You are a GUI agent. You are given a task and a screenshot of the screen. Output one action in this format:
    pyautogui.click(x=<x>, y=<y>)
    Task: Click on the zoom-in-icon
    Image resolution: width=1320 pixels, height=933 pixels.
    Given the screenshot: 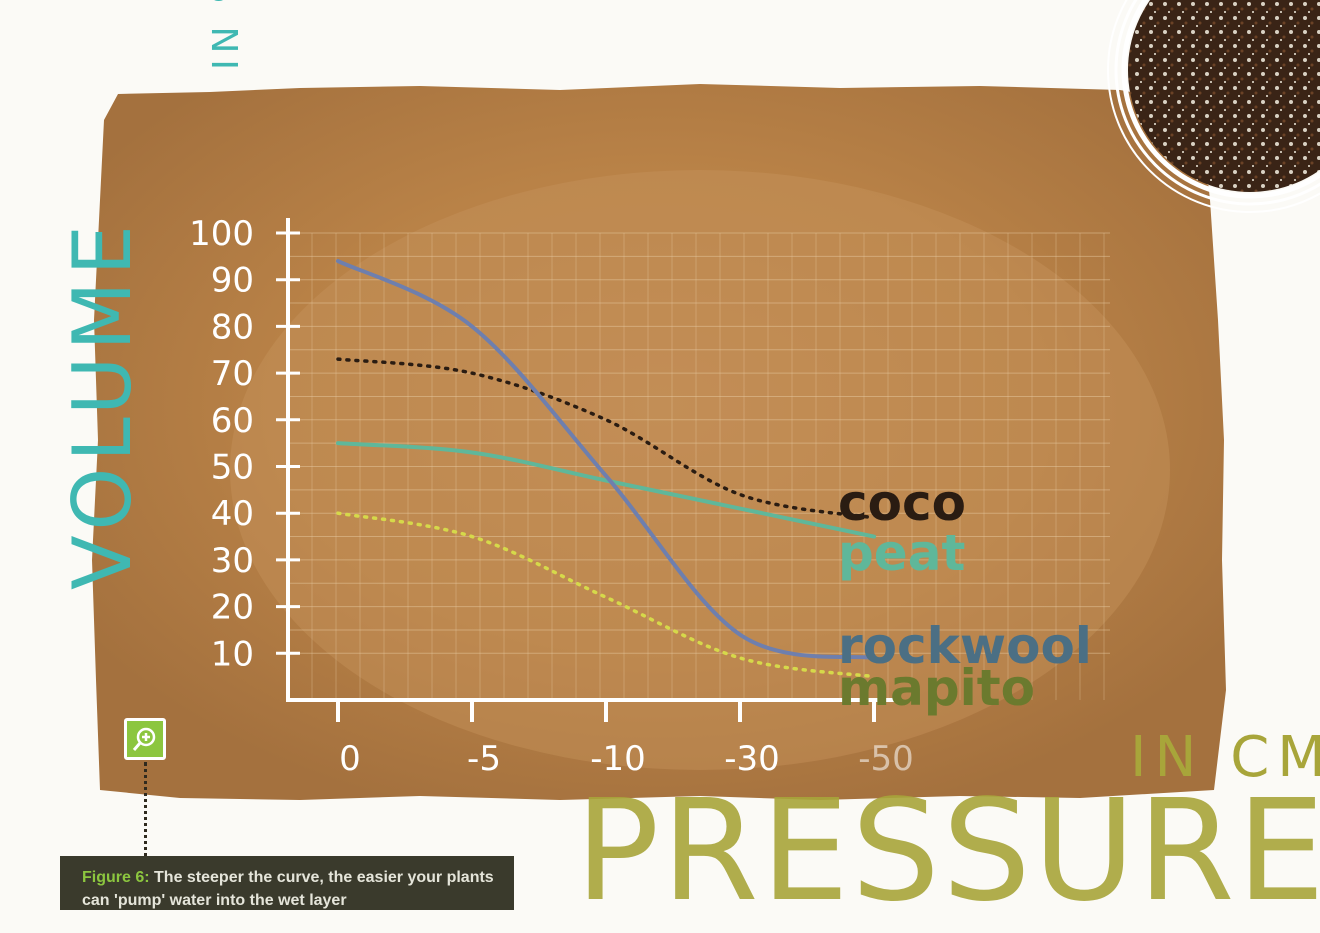 What is the action you would take?
    pyautogui.click(x=145, y=739)
    